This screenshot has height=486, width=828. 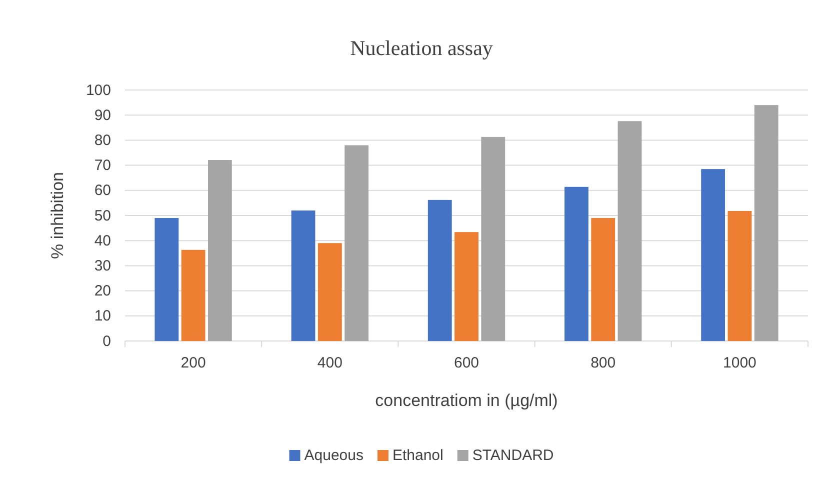 What do you see at coordinates (334, 455) in the screenshot?
I see `legend-label: Aqueous` at bounding box center [334, 455].